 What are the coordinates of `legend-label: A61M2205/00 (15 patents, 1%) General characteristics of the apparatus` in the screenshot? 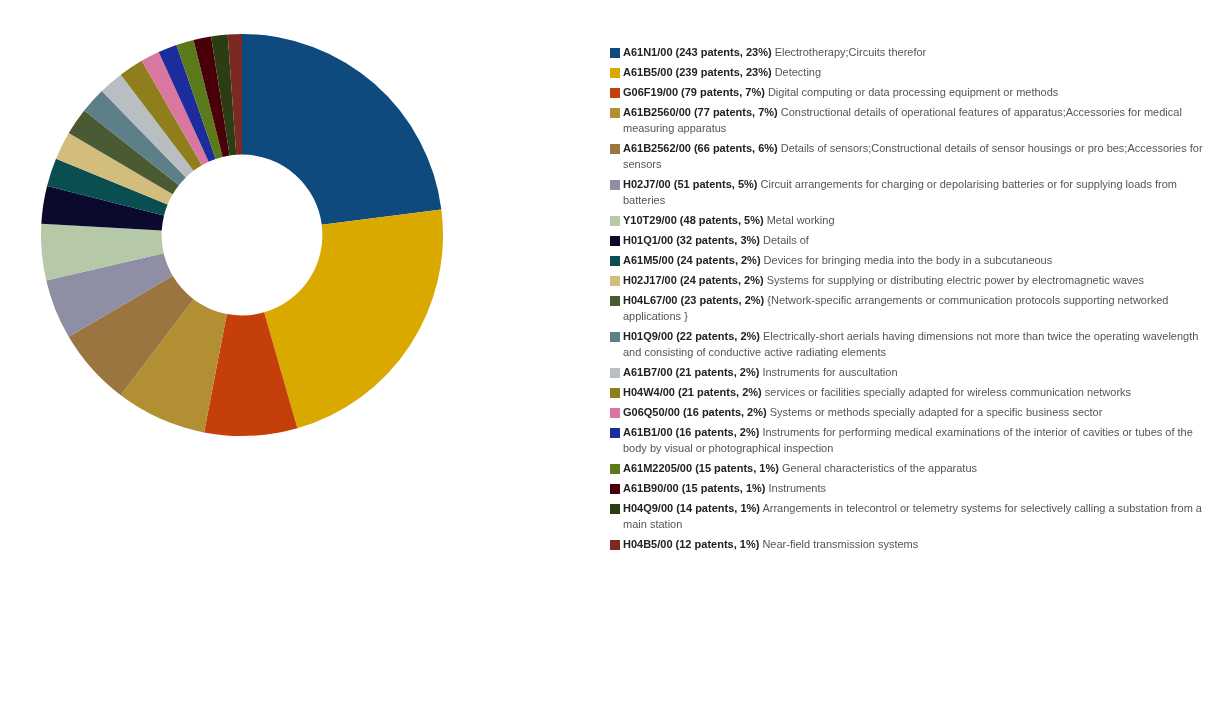 It's located at (800, 468).